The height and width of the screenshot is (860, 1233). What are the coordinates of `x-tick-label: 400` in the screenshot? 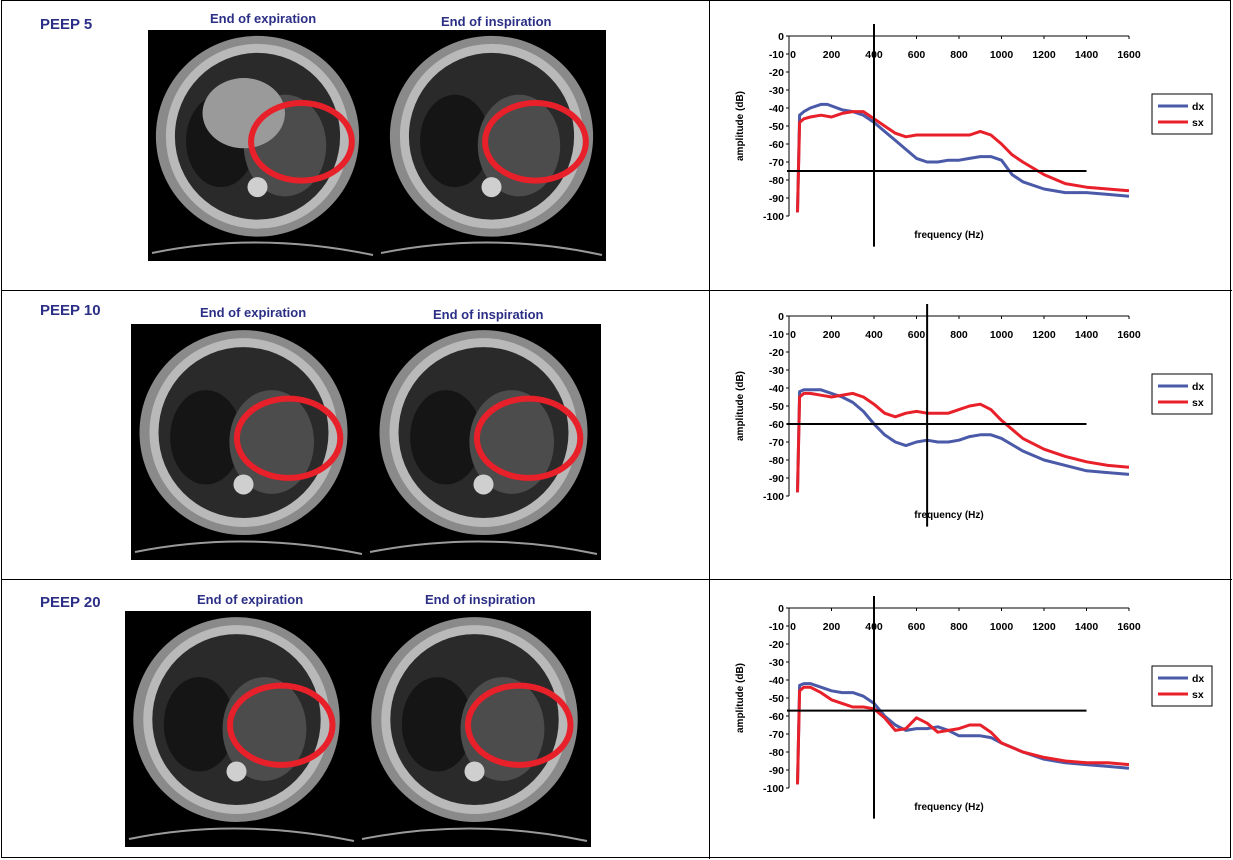 It's located at (874, 335).